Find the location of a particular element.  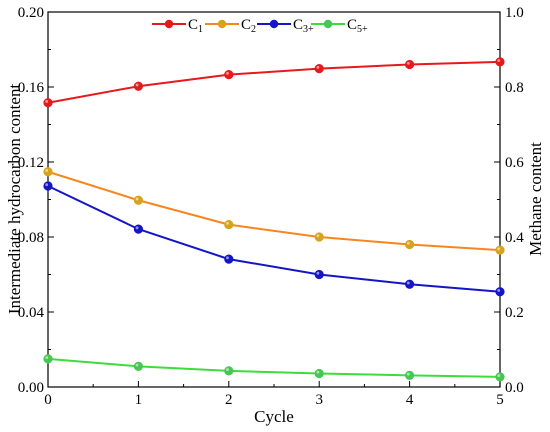

y-left-tick-label: 0.16 is located at coordinates (31, 88).